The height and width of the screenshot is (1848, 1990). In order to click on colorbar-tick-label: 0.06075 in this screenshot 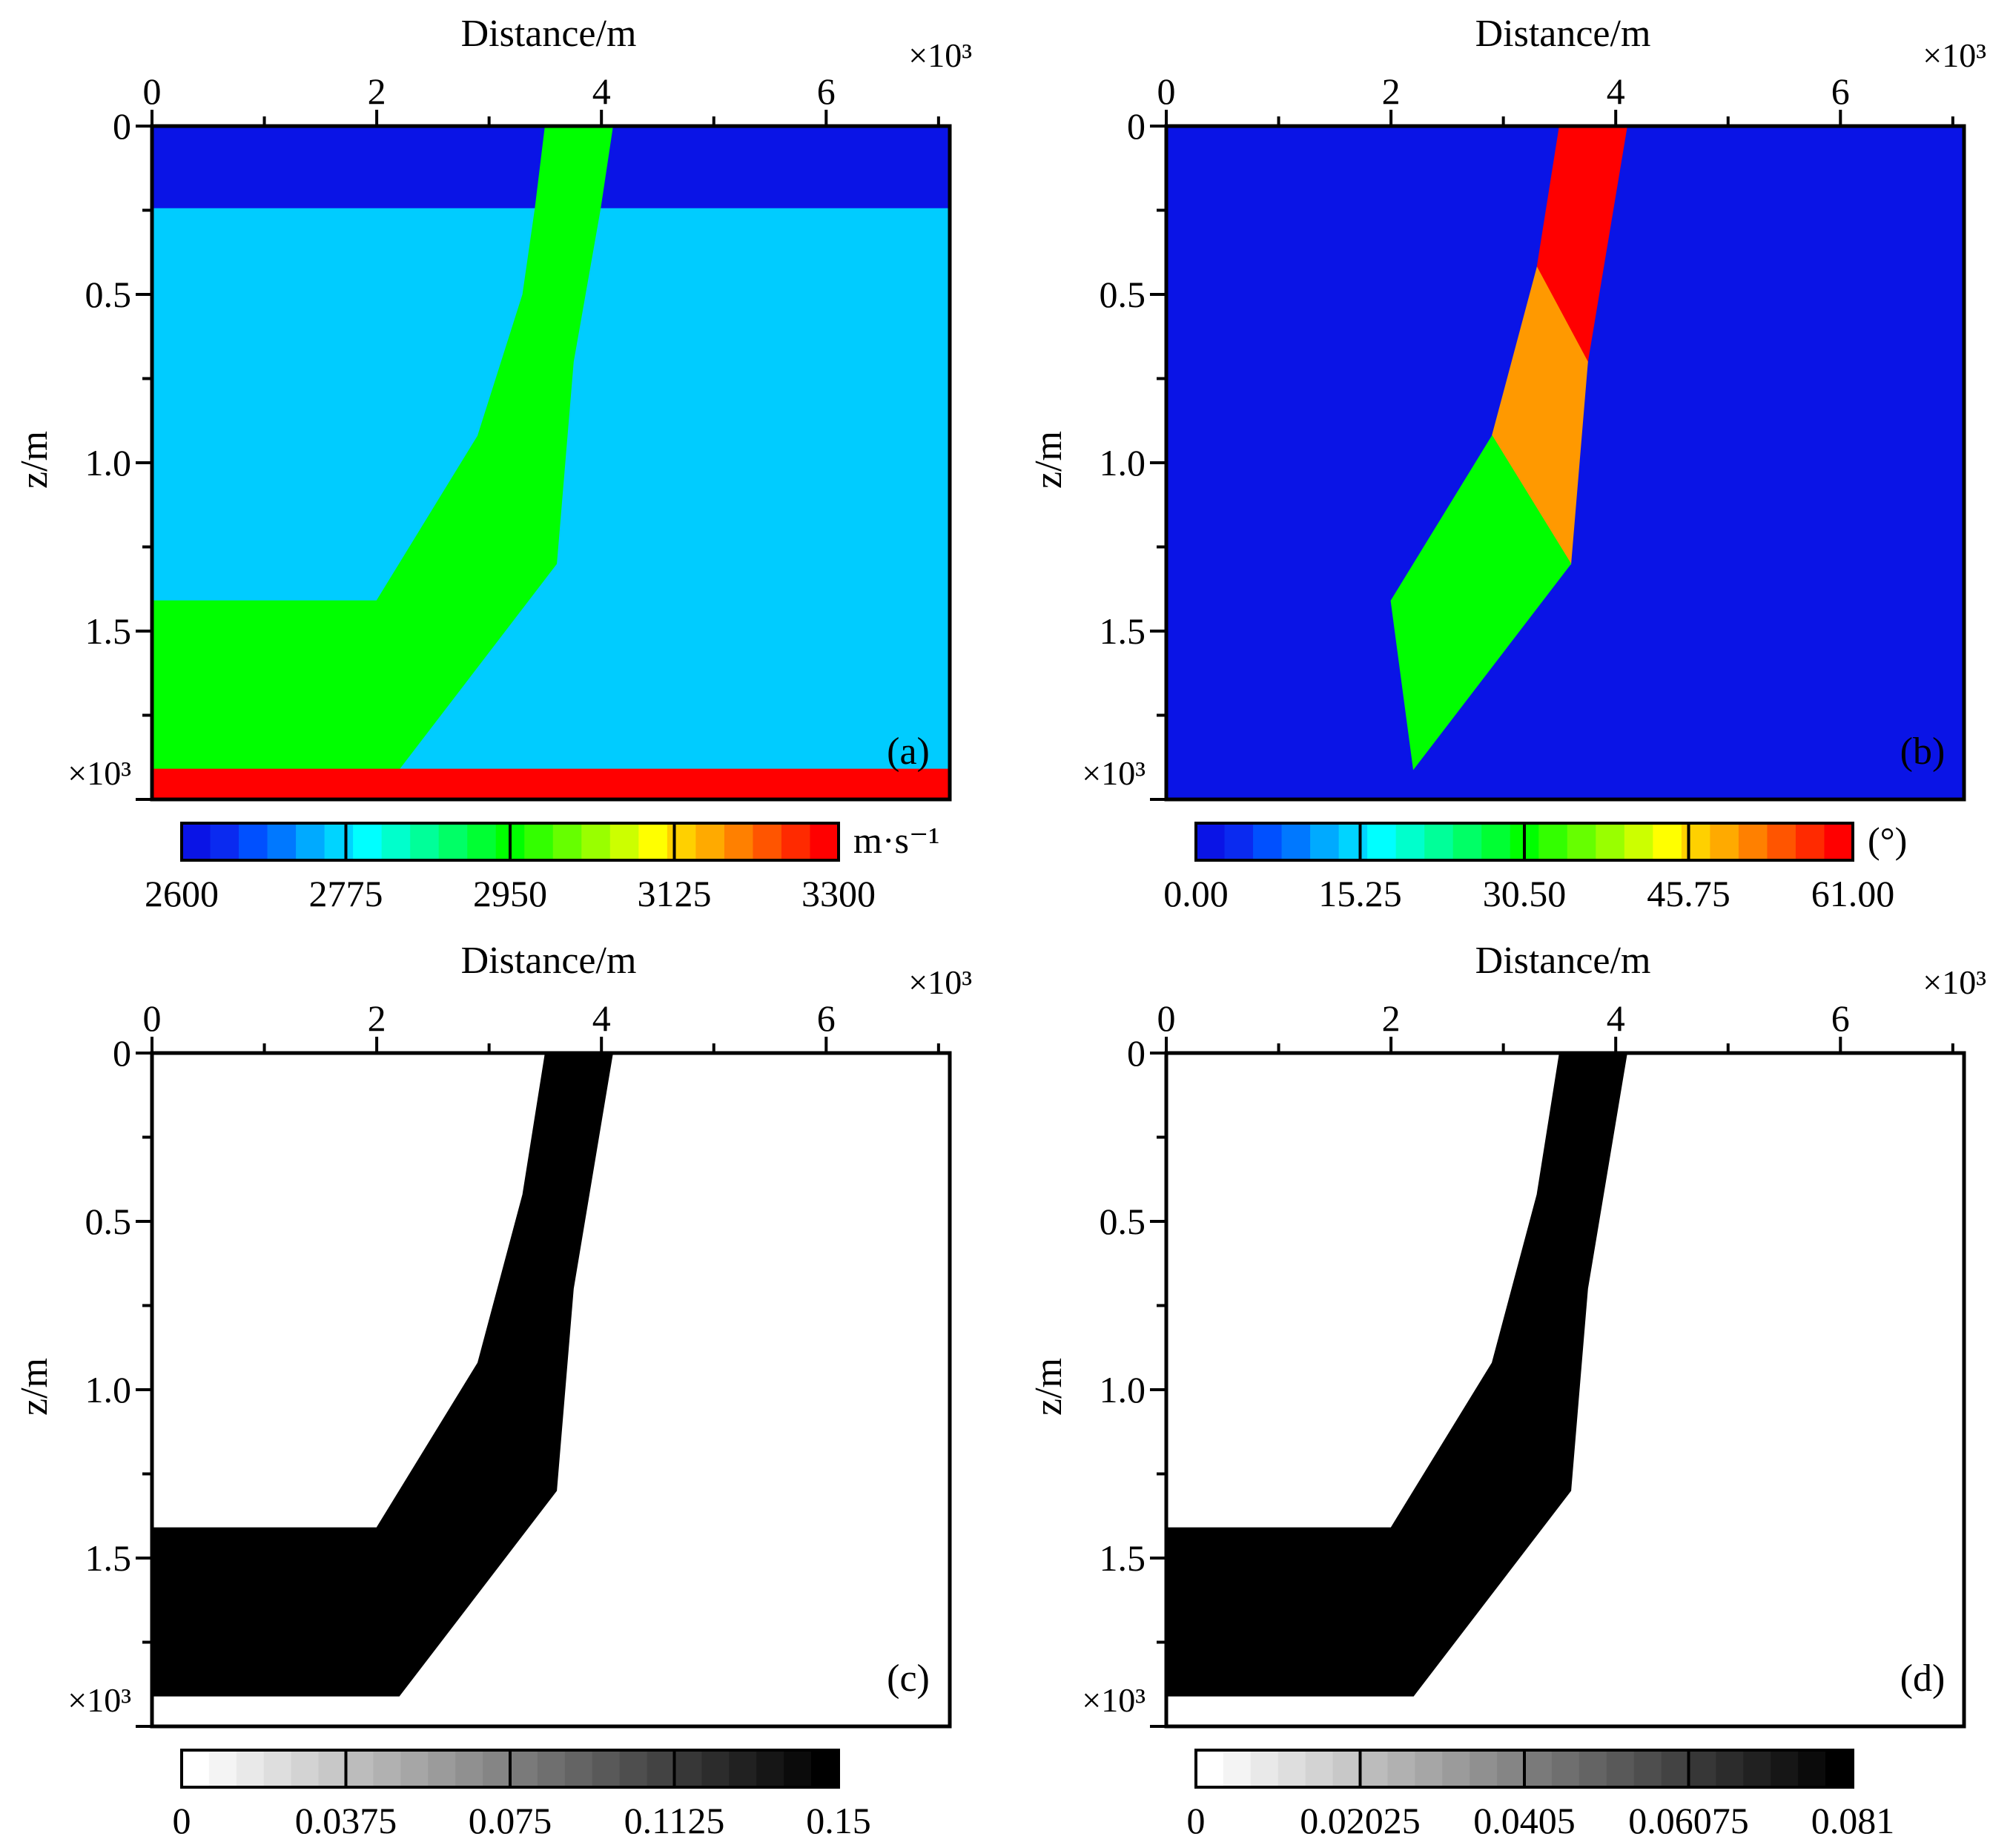, I will do `click(1688, 1820)`.